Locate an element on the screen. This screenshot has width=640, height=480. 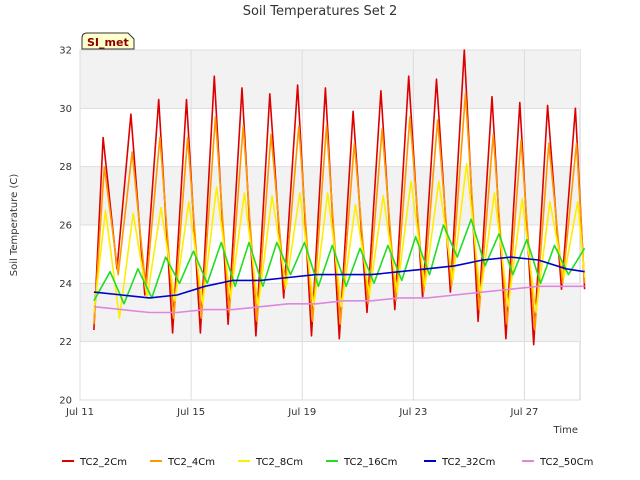
legend-label: TC2_2Cm is located at coordinates (103, 462).